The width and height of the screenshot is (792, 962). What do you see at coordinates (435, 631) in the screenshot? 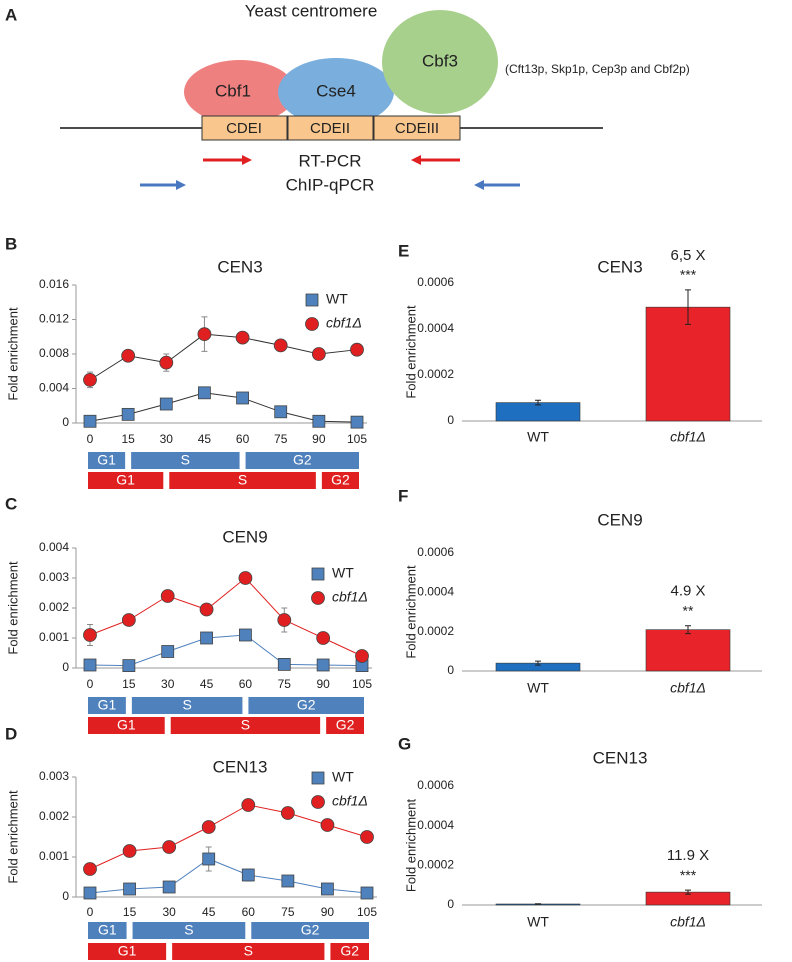
I see `y-tick-label: 0.0002` at bounding box center [435, 631].